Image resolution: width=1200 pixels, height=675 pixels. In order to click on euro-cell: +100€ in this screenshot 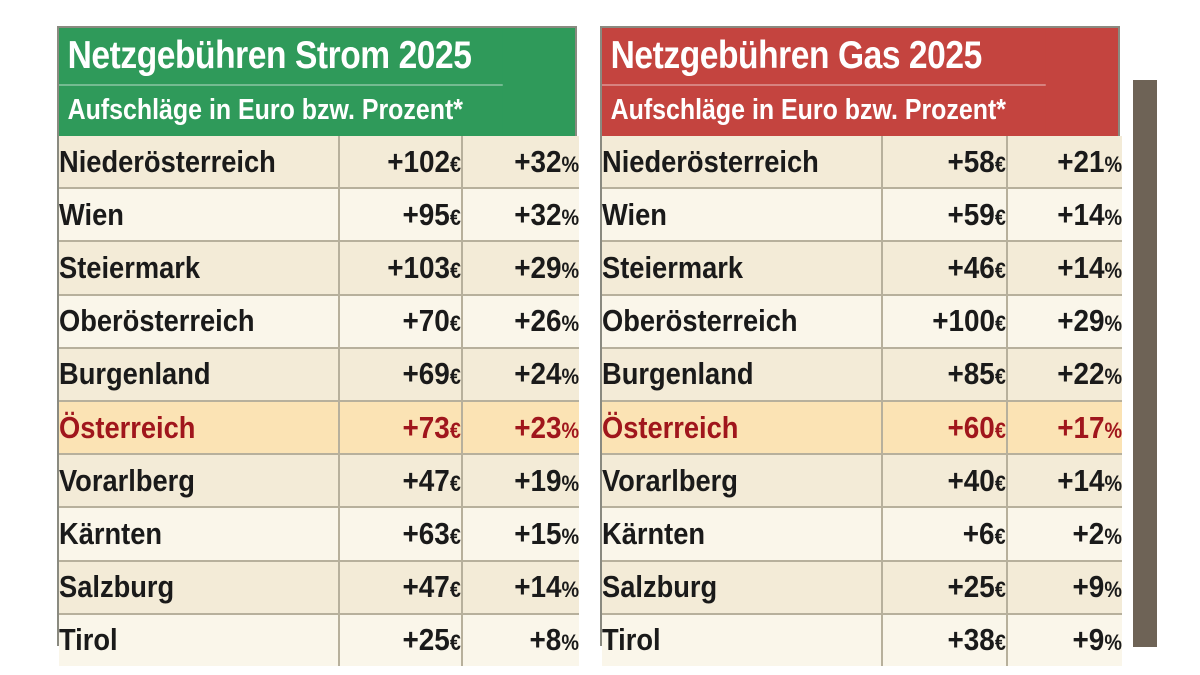, I will do `click(944, 321)`.